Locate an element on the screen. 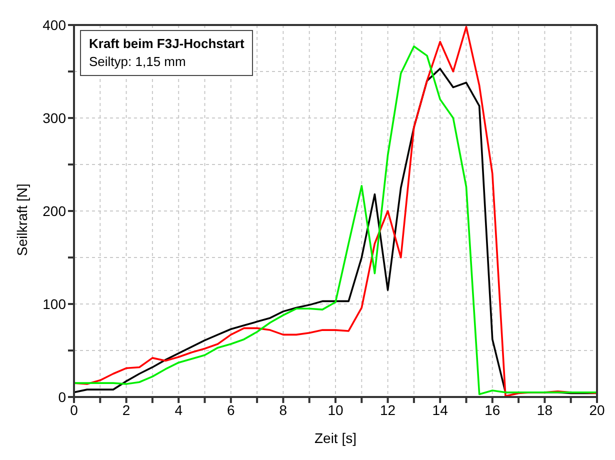  x-tick-label: 10 is located at coordinates (336, 410).